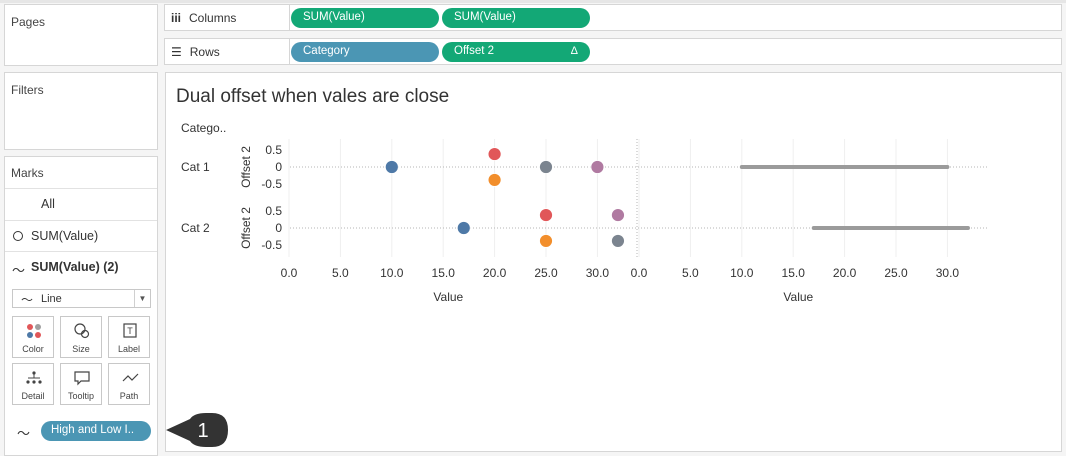 This screenshot has width=1066, height=456. I want to click on tooltip-label: Tooltip, so click(80, 396).